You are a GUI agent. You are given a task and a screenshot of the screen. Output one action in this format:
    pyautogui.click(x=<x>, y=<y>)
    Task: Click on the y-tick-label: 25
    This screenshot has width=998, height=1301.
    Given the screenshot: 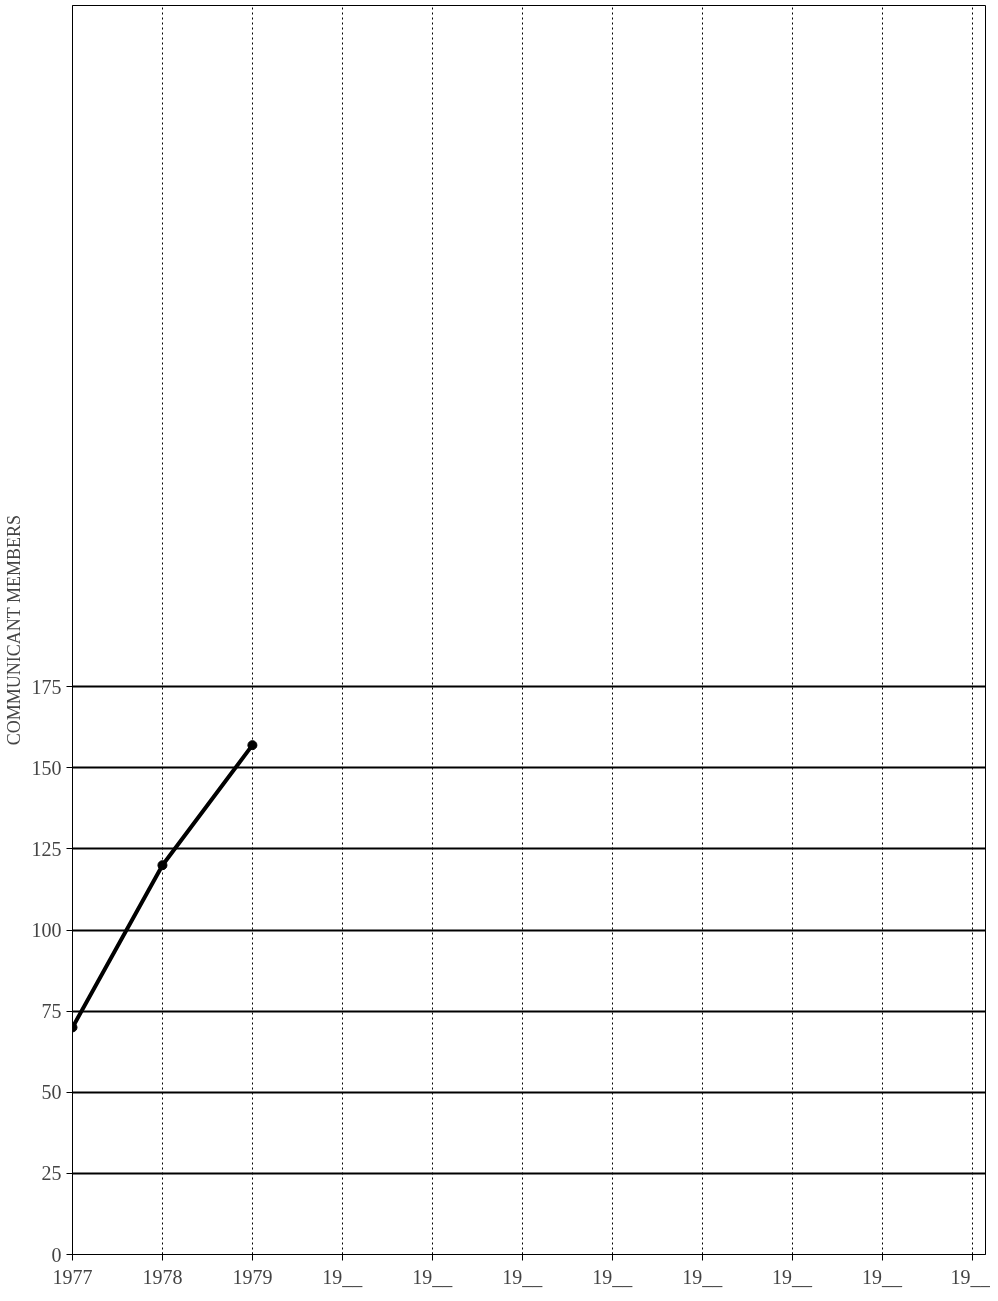 What is the action you would take?
    pyautogui.click(x=51, y=1173)
    